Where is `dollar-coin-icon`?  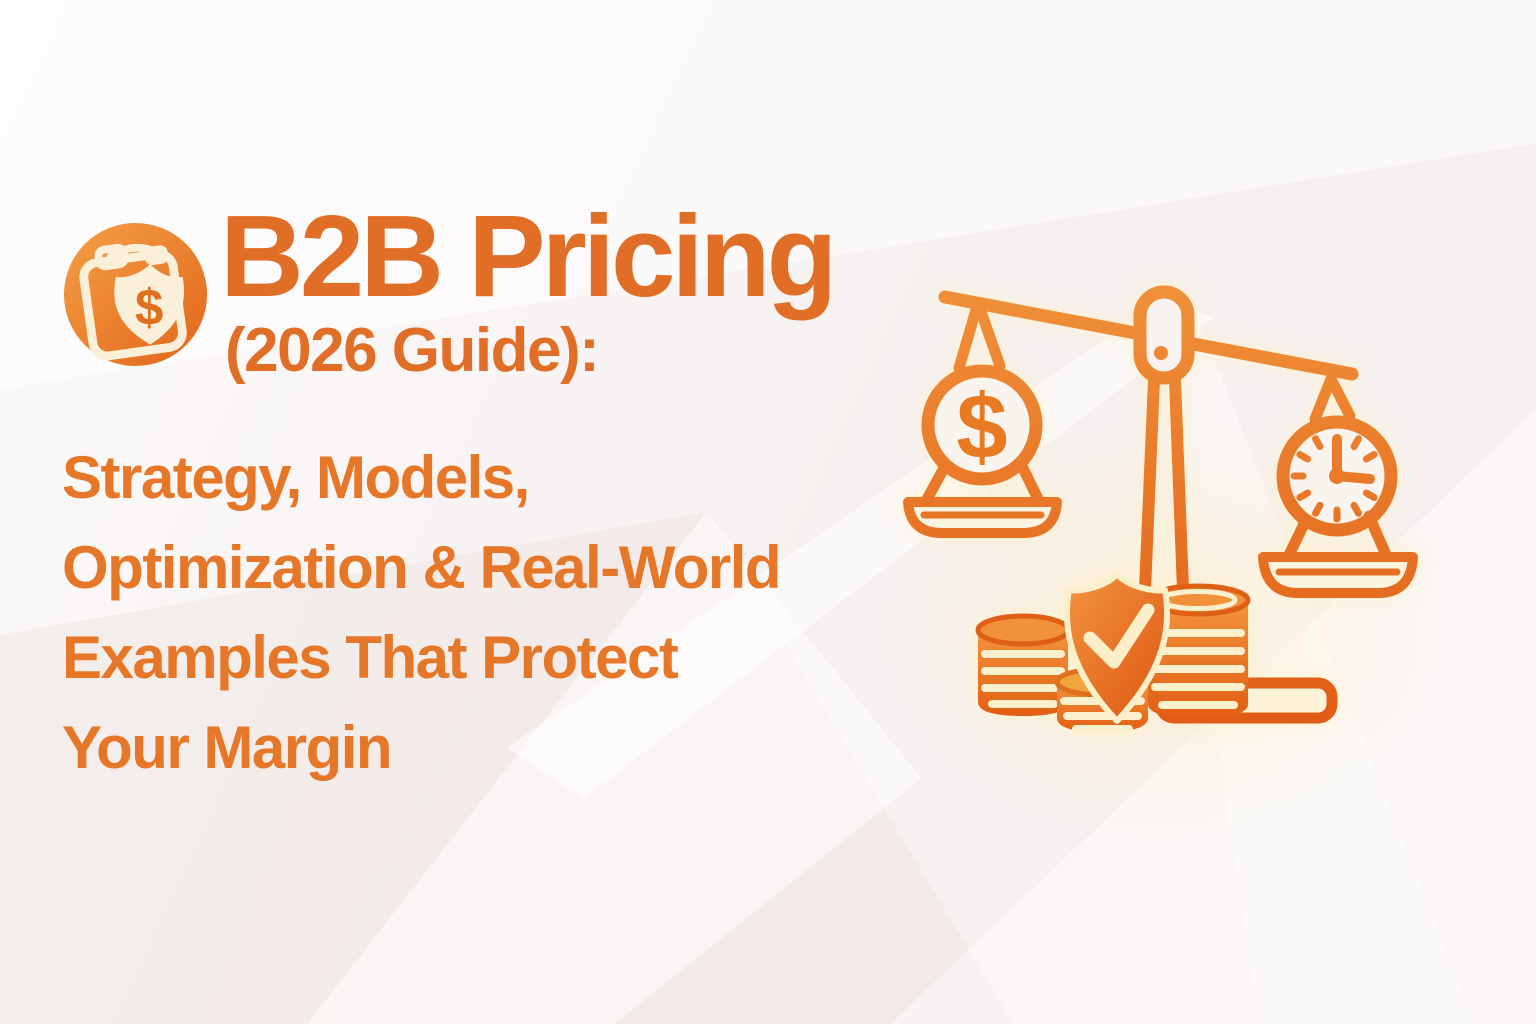
dollar-coin-icon is located at coordinates (982, 425).